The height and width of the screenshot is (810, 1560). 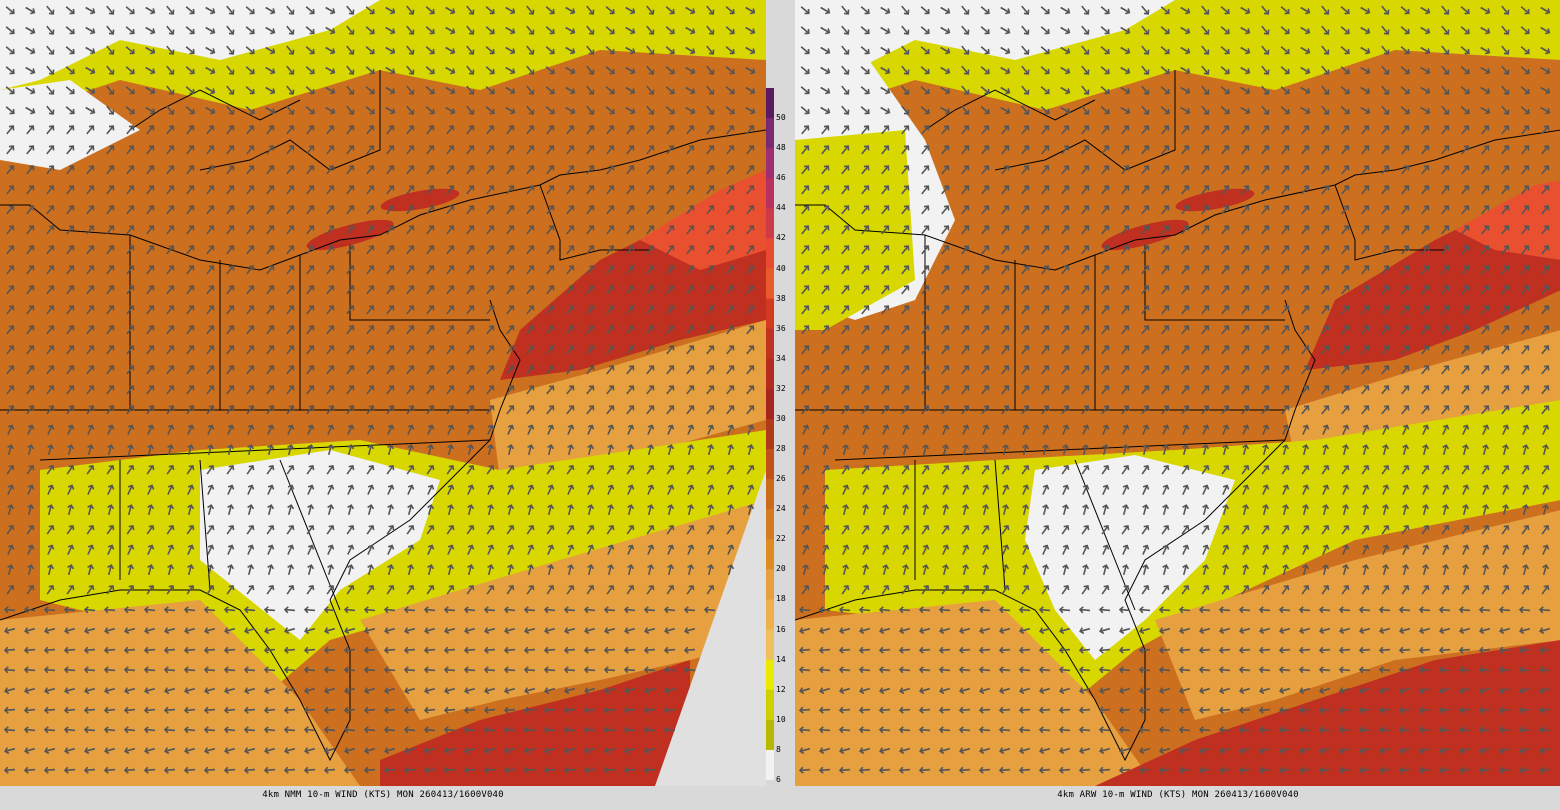 What do you see at coordinates (781, 208) in the screenshot?
I see `colorbar-tick-label: 44` at bounding box center [781, 208].